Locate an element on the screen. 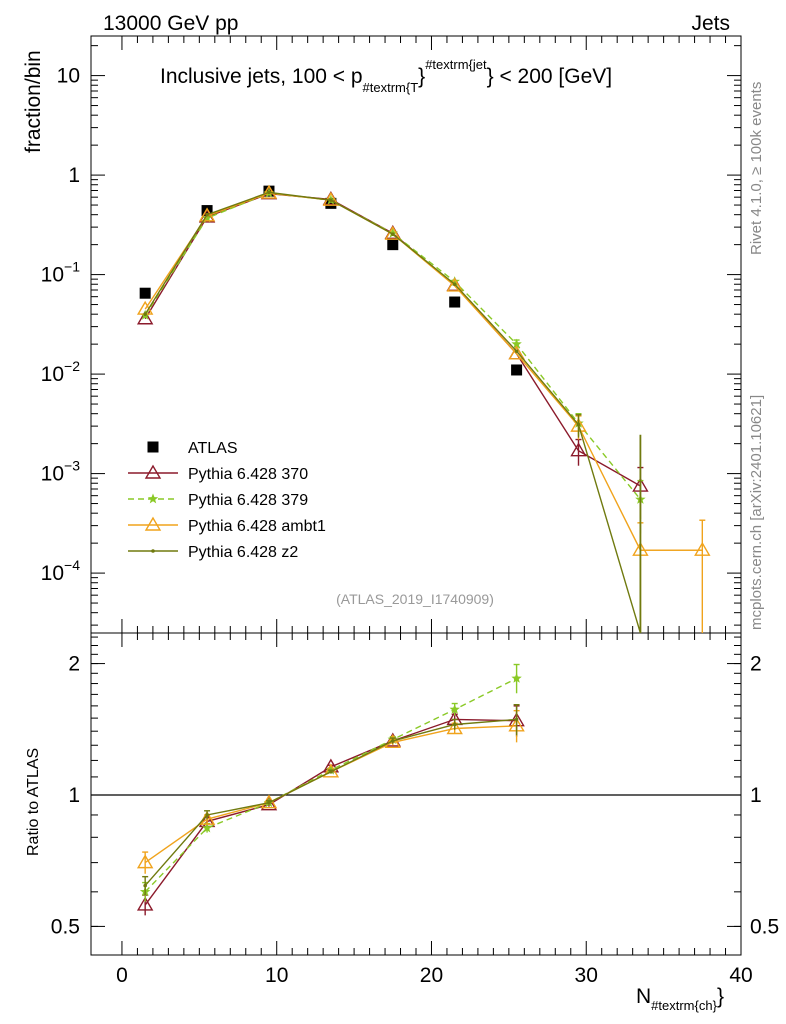 Image resolution: width=786 pixels, height=1024 pixels. y-tick-label-exp: −2 is located at coordinates (72, 366).